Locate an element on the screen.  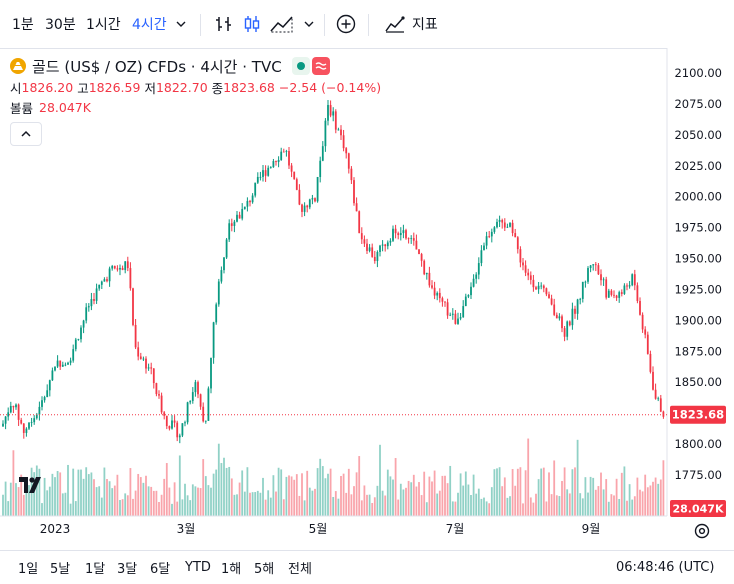
range-1y-button: 1해 is located at coordinates (231, 569).